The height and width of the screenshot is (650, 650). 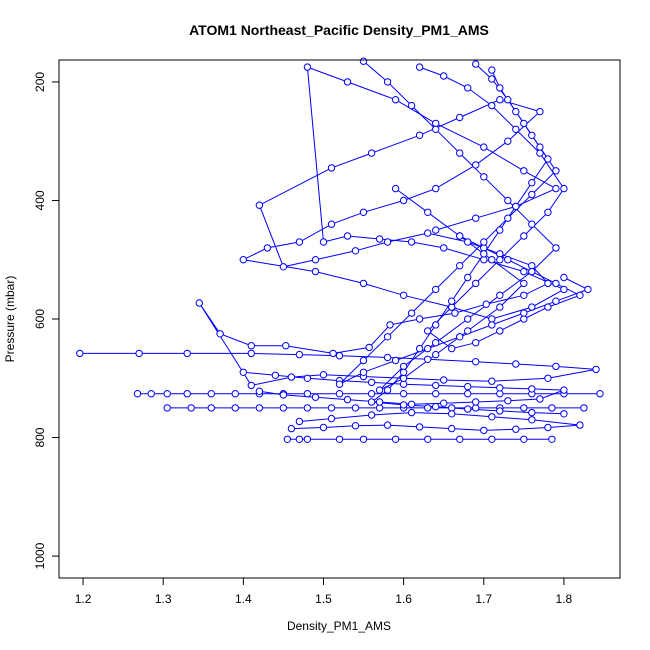 I want to click on y-tick-label: 1000, so click(x=40, y=555).